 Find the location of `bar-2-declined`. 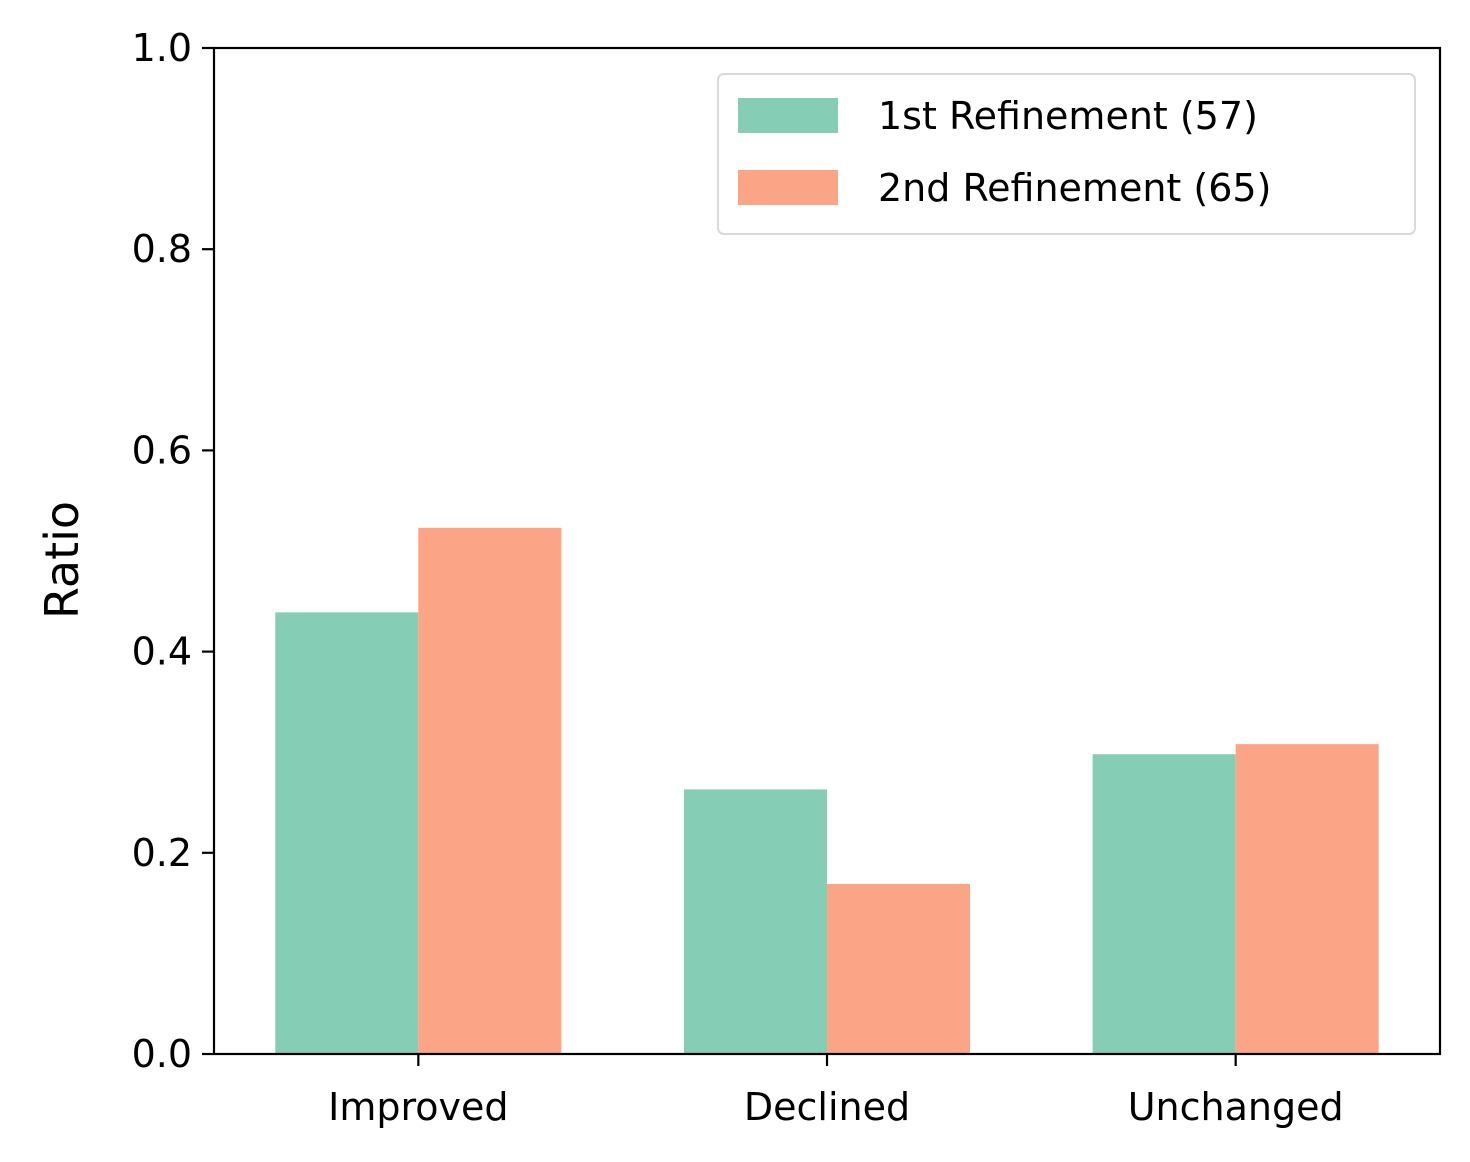

bar-2-declined is located at coordinates (899, 968).